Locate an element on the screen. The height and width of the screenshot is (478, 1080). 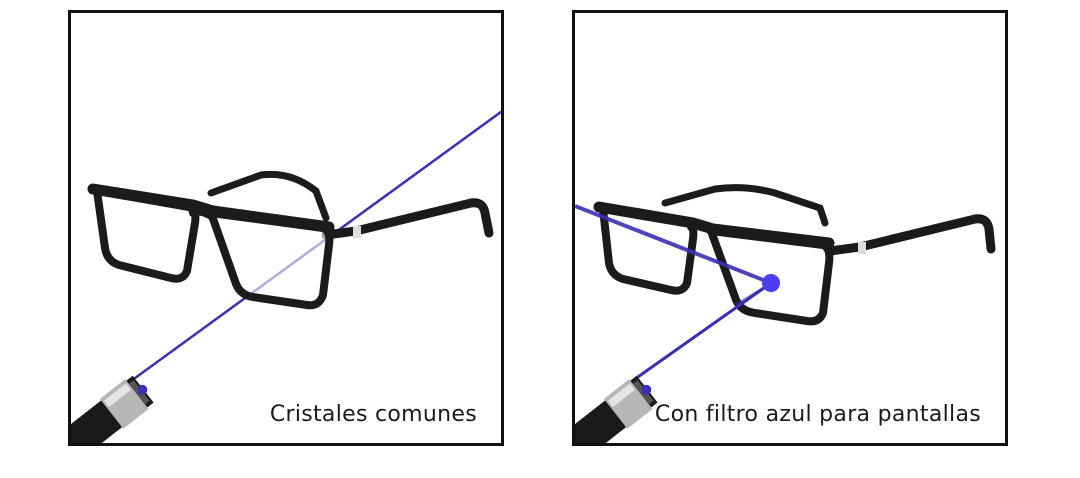
panel-caption: Con filtro azul para pantallas is located at coordinates (817, 414).